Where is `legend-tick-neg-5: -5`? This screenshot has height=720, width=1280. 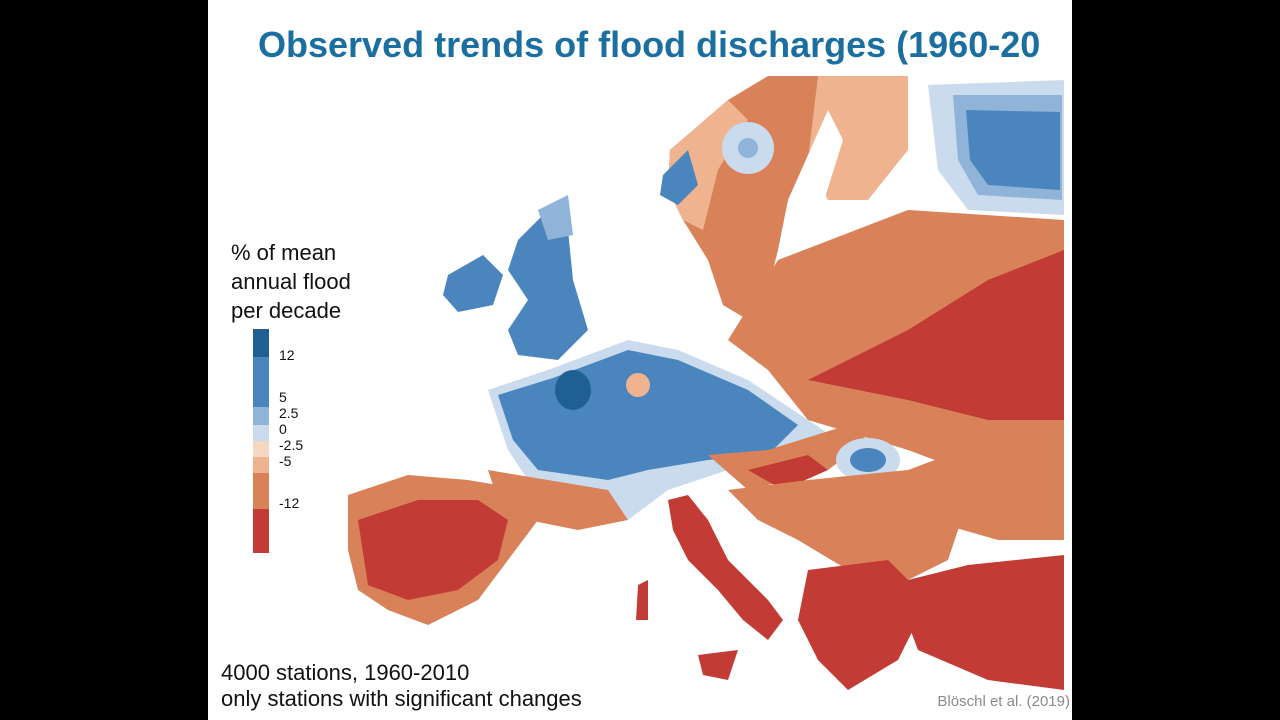
legend-tick-neg-5: -5 is located at coordinates (285, 461).